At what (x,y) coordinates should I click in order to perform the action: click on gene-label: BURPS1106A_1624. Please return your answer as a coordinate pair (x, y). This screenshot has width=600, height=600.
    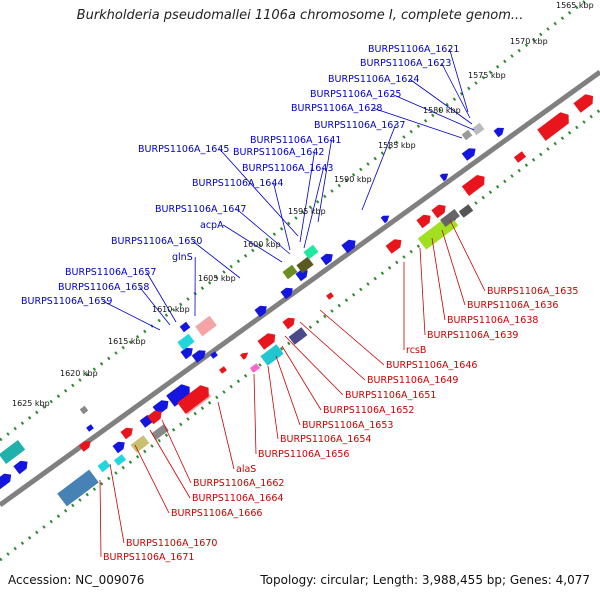
    Looking at the image, I should click on (373, 79).